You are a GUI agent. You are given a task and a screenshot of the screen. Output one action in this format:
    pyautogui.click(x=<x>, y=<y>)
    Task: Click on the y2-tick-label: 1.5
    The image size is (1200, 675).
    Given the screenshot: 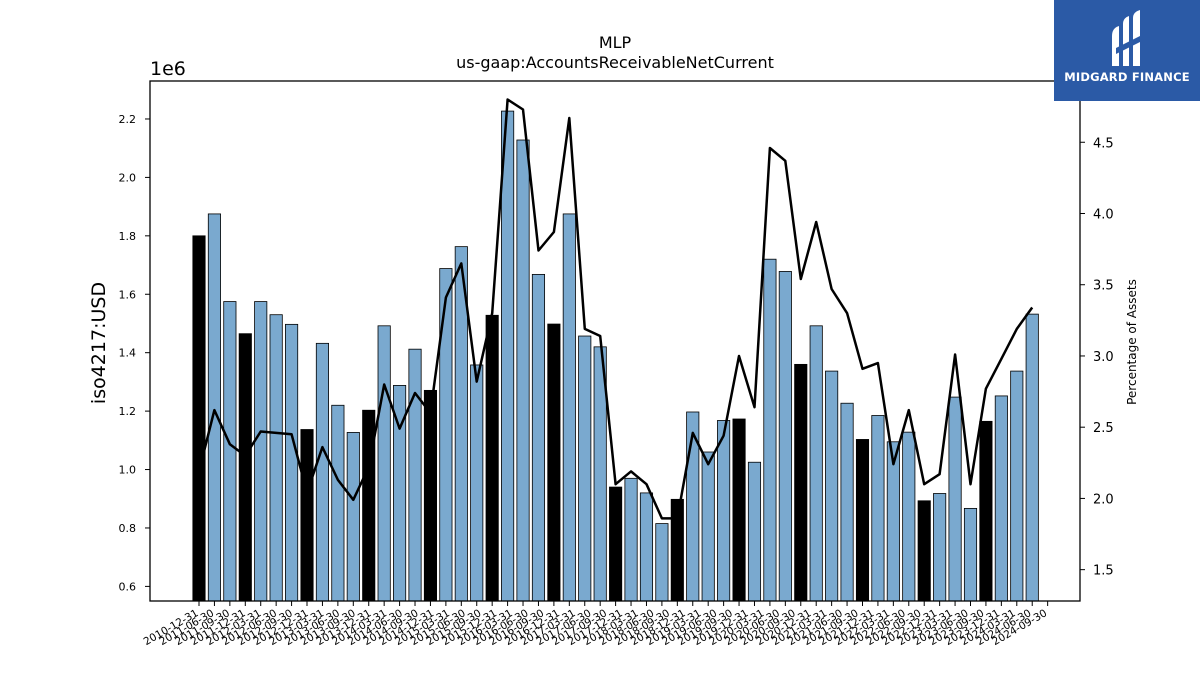 What is the action you would take?
    pyautogui.click(x=1103, y=571)
    